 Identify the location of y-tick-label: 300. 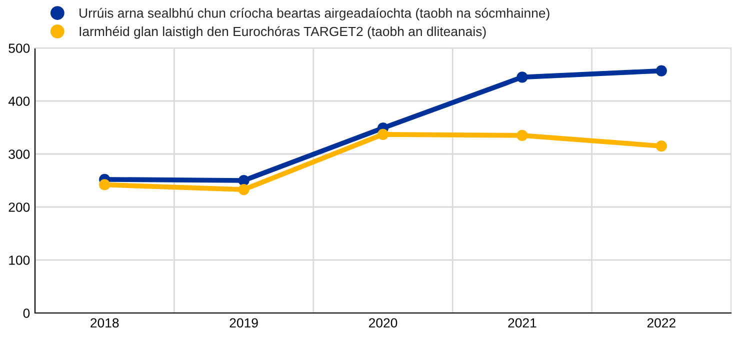
(19, 154).